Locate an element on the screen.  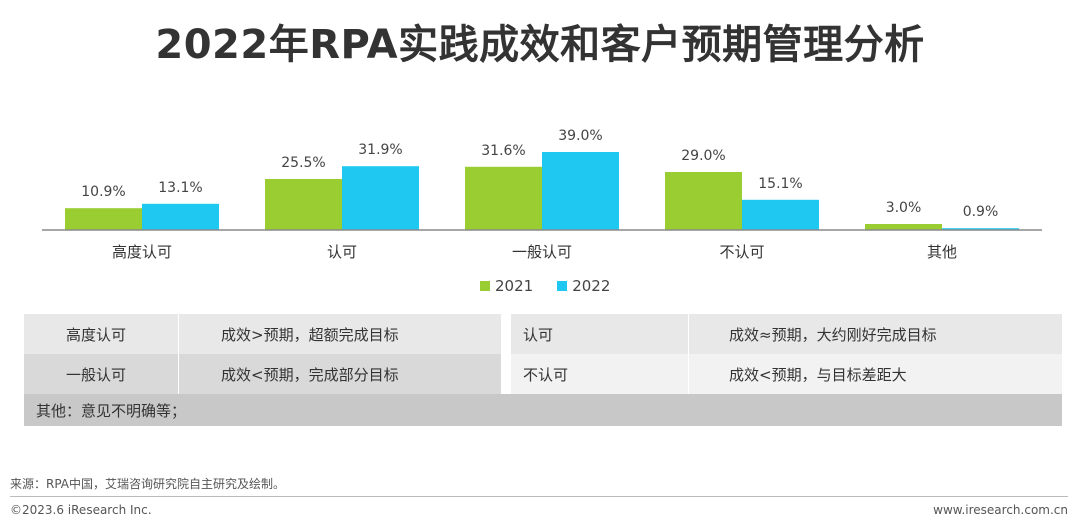
source-note: 来源：RPA中国，艾瑞咨询研究院自主研究及绘制。 is located at coordinates (148, 484).